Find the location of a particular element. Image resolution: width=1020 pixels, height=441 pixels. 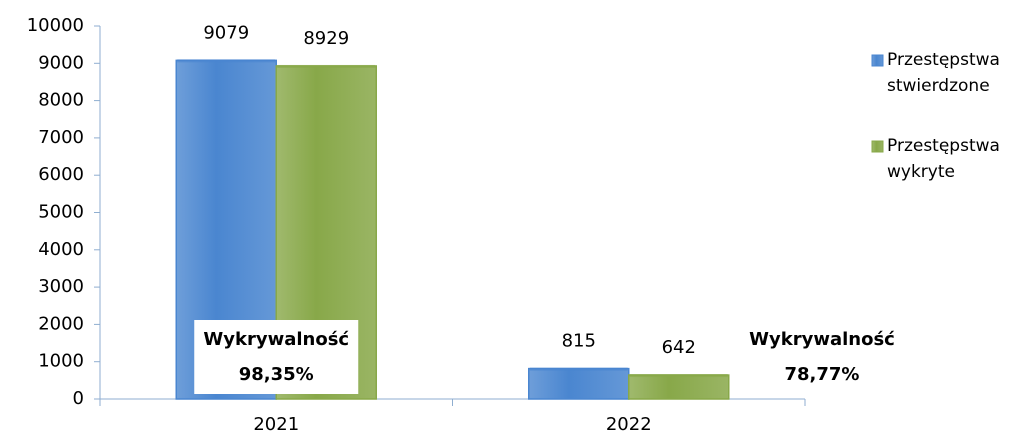

y-tick-label: 3000 is located at coordinates (61, 286).